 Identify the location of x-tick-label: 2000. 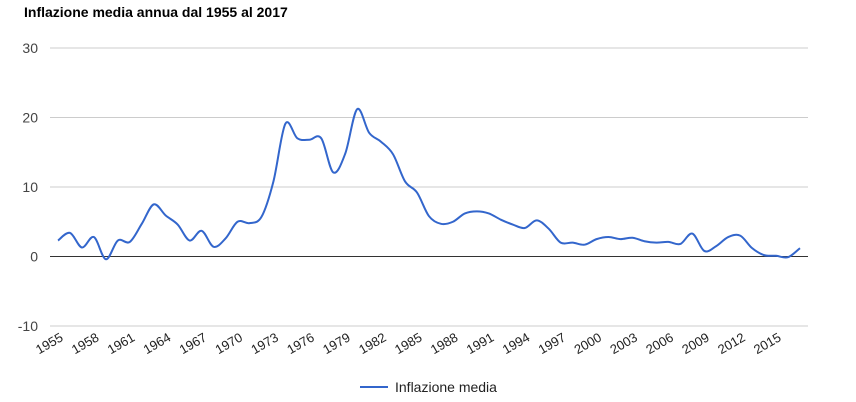
(588, 343).